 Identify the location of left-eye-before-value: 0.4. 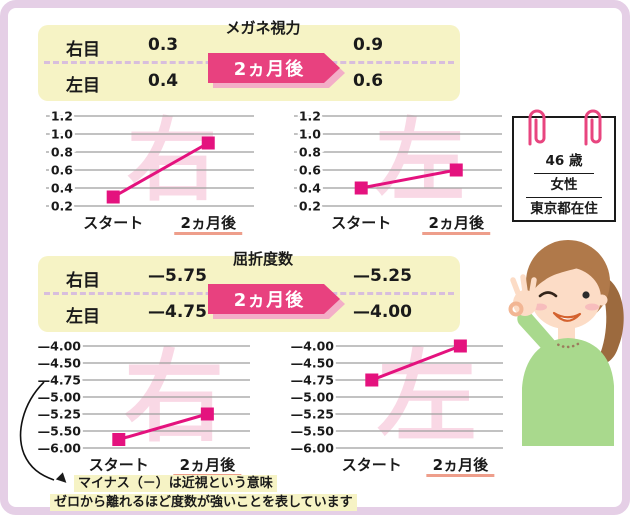
(163, 81).